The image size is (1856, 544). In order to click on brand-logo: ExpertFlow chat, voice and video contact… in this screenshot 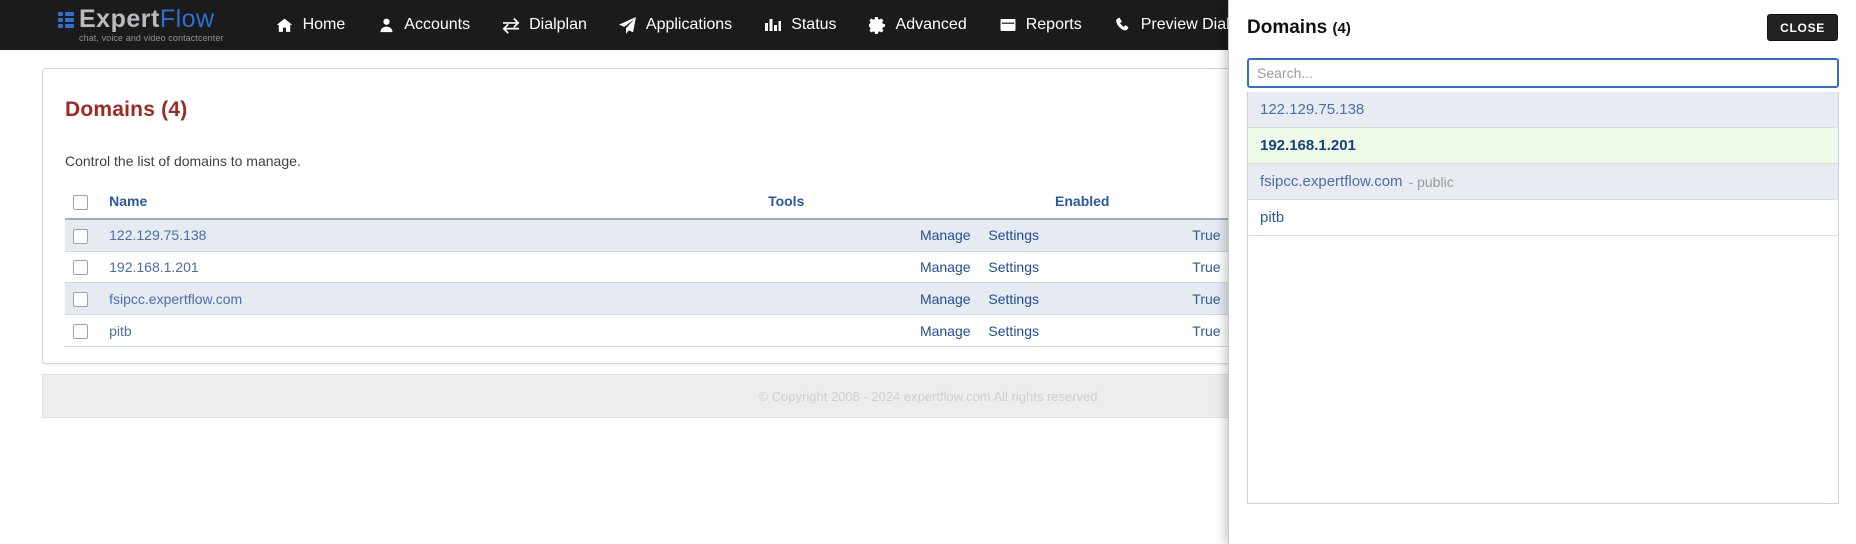, I will do `click(141, 25)`.